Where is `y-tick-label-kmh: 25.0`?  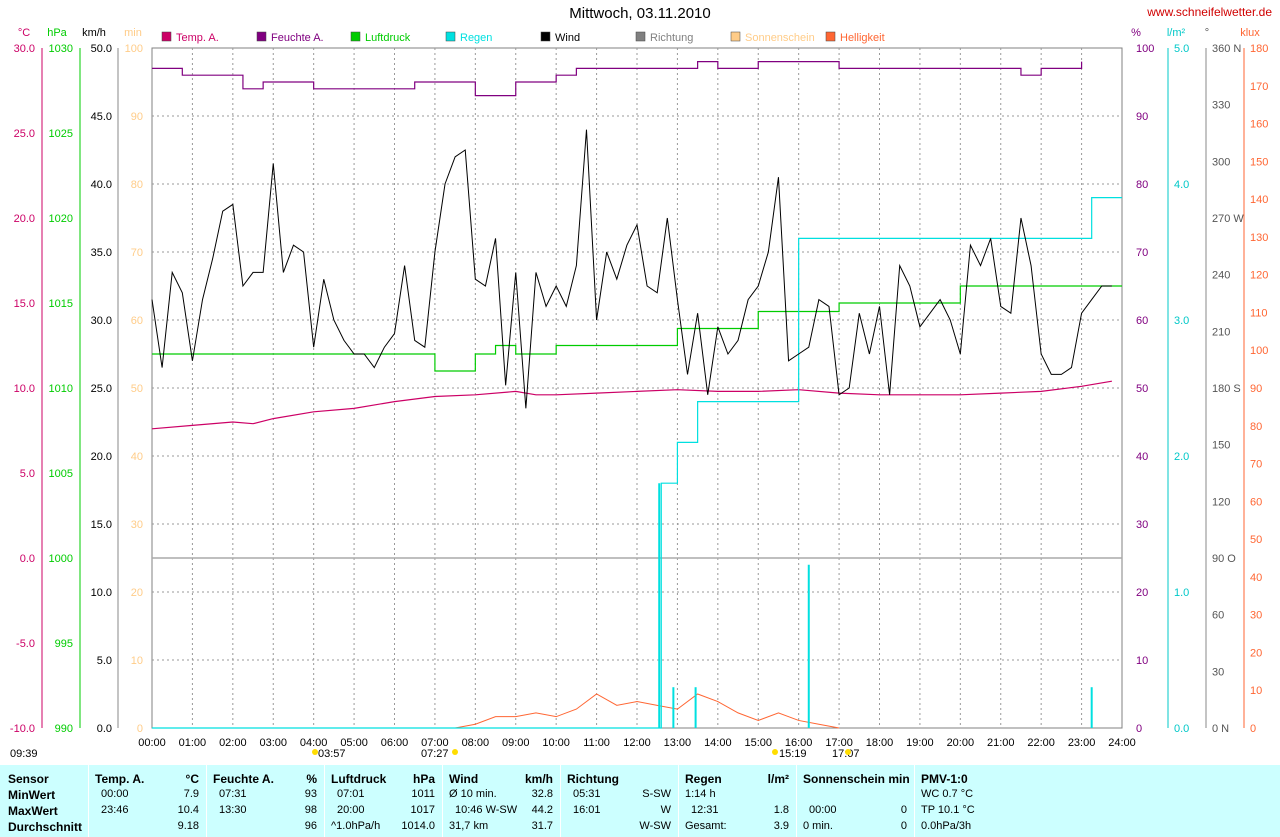 y-tick-label-kmh: 25.0 is located at coordinates (101, 389).